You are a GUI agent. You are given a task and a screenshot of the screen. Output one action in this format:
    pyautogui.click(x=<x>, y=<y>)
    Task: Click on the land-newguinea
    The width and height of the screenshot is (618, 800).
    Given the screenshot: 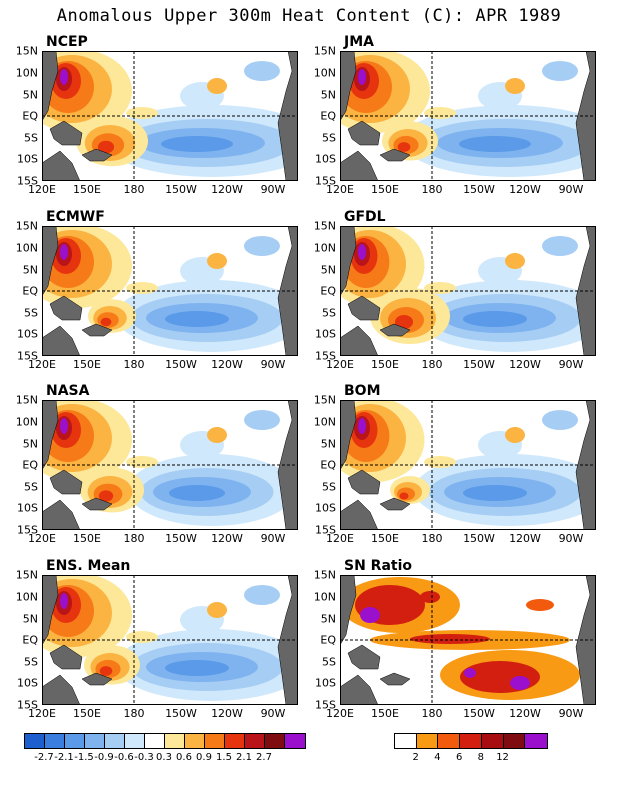 What is the action you would take?
    pyautogui.click(x=395, y=679)
    